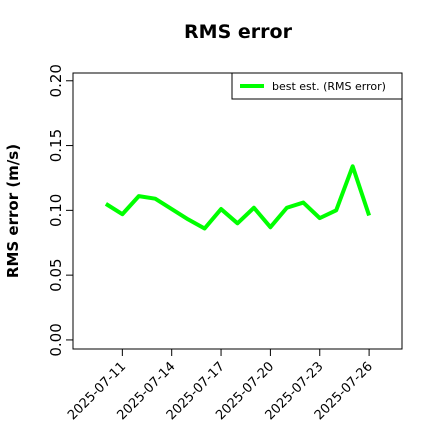  I want to click on y-tick-label: 0.00, so click(56, 339).